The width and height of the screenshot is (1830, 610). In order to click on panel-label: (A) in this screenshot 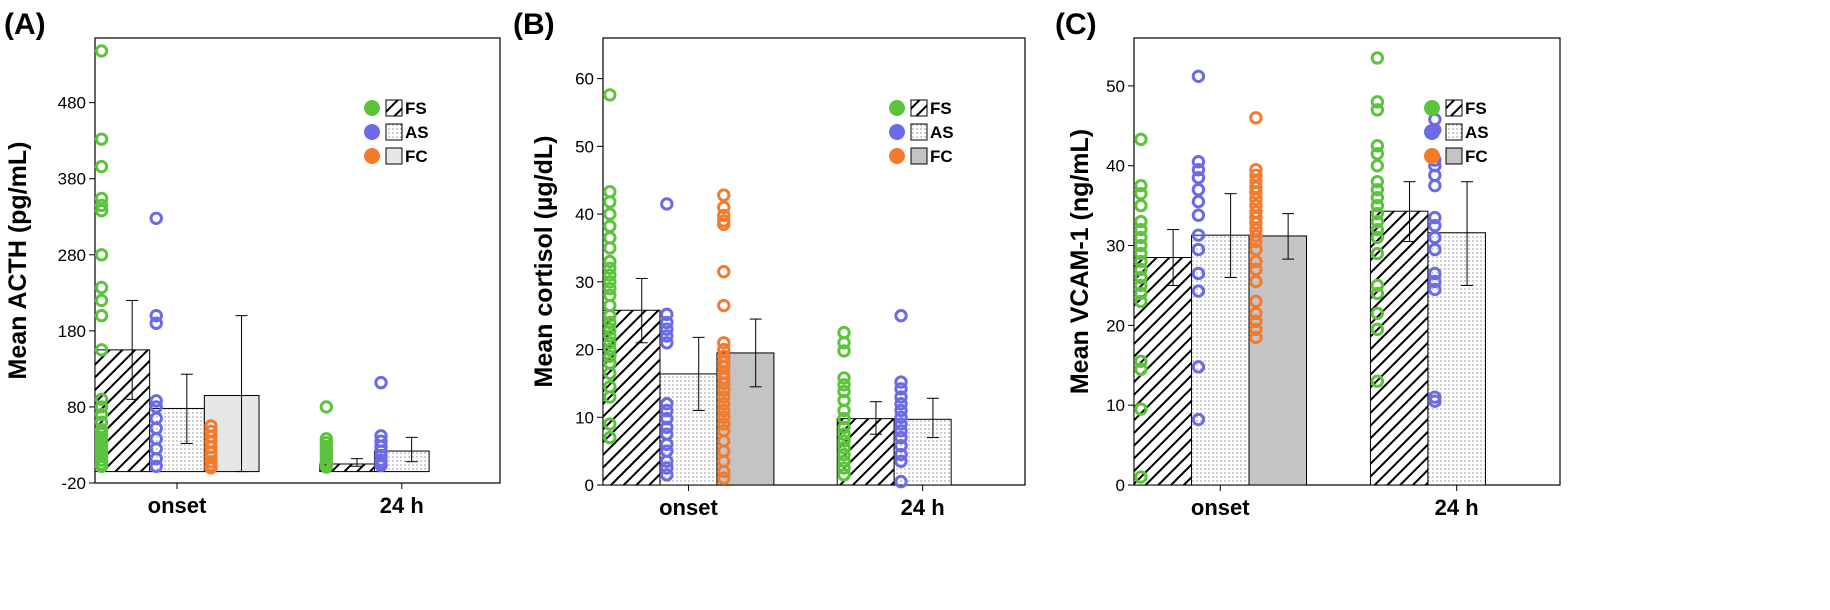, I will do `click(25, 24)`.